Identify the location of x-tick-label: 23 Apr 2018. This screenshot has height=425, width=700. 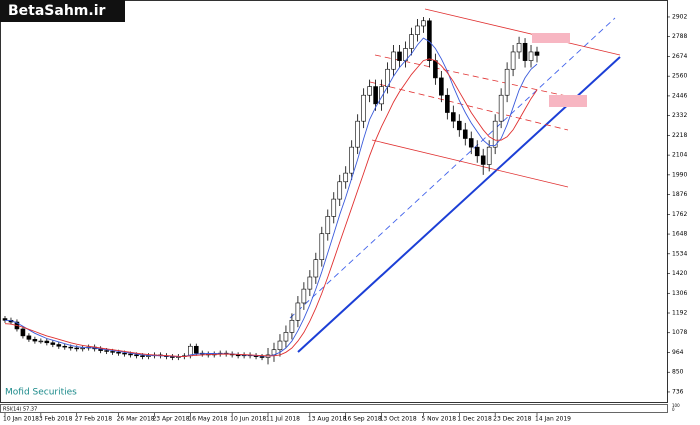
(170, 419).